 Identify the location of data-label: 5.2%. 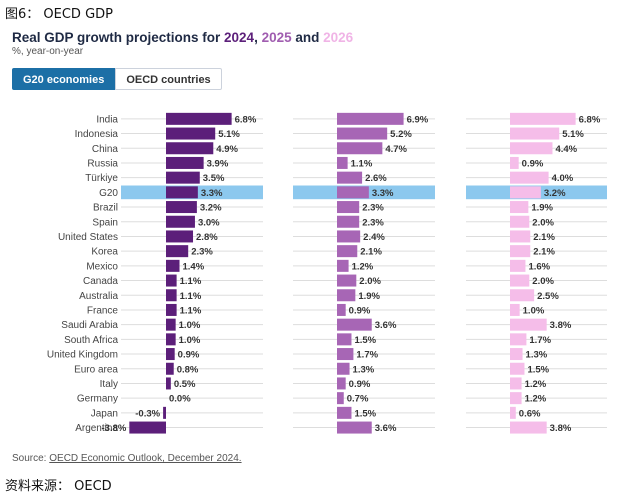
(401, 134).